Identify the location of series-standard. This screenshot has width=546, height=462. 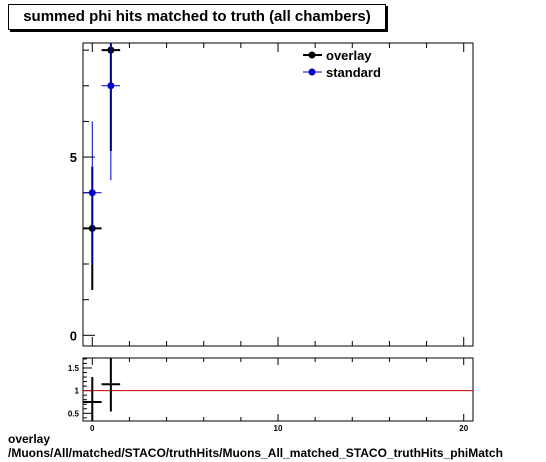
(102, 154).